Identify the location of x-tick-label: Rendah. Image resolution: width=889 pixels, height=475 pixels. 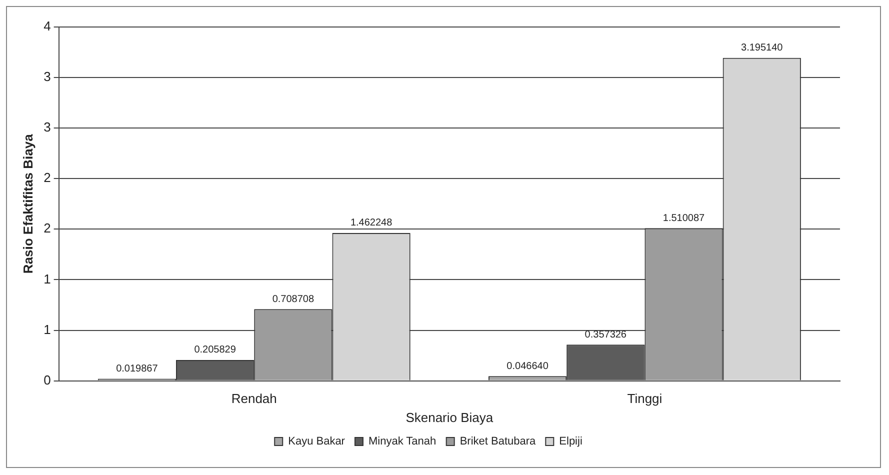
(254, 398).